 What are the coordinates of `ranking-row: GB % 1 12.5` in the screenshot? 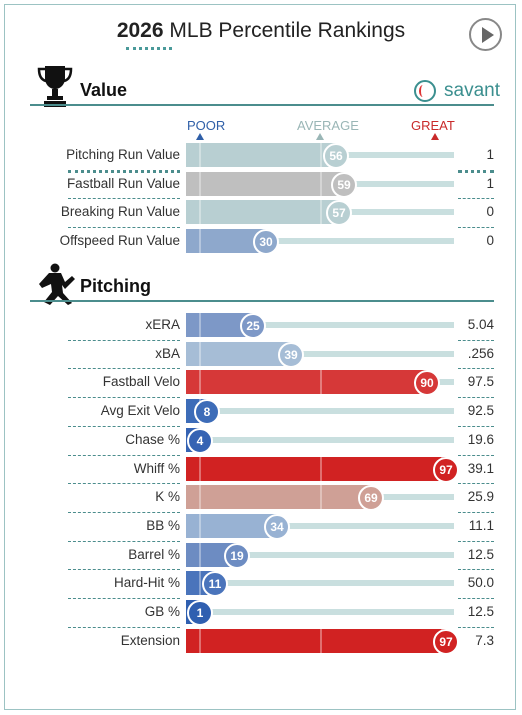 It's located at (261, 613).